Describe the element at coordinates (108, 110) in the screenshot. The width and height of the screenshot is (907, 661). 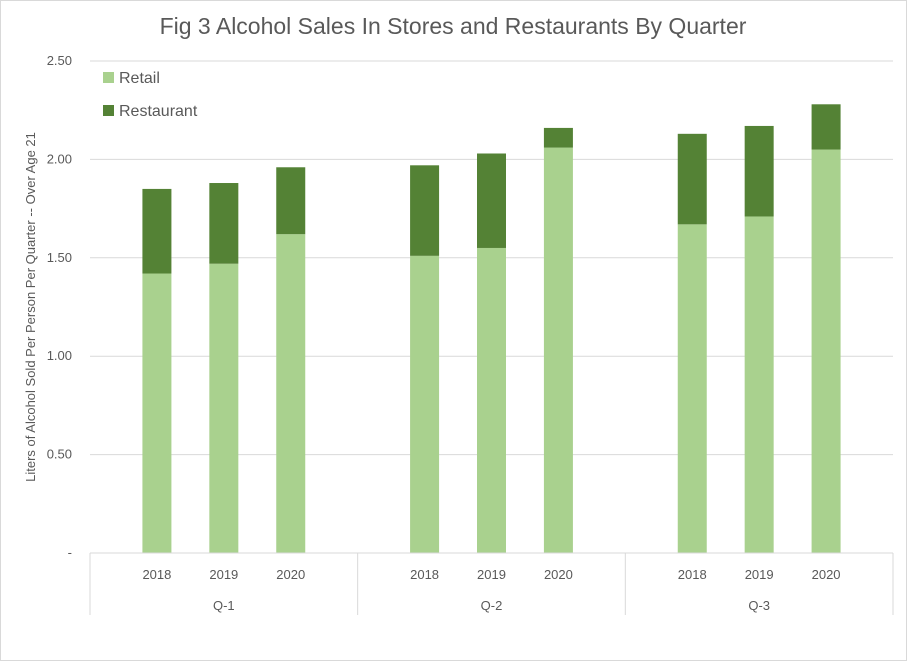
I see `legend-swatch-restaurant` at that location.